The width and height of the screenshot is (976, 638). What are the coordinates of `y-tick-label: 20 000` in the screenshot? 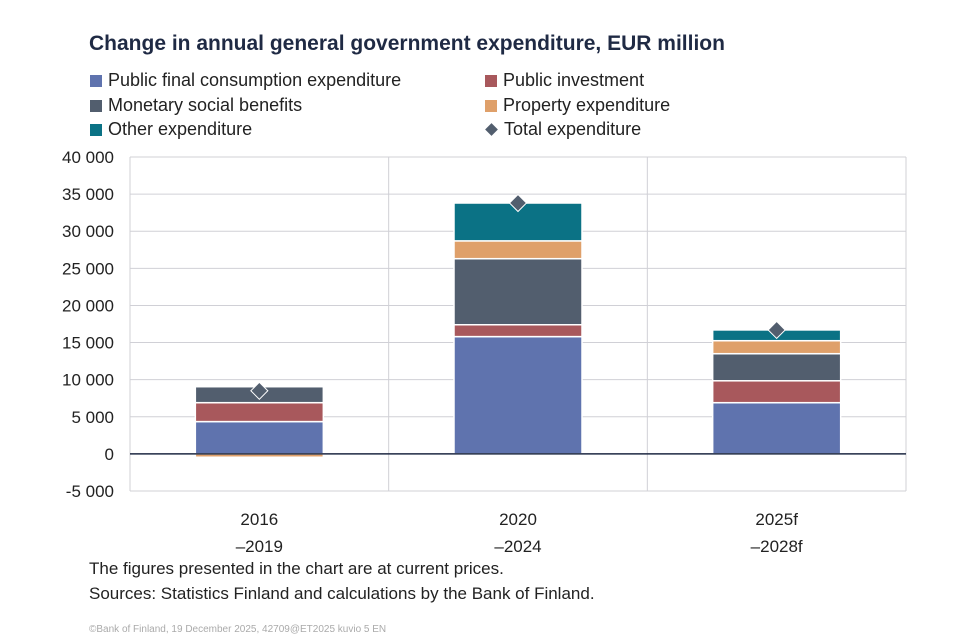 It's located at (88, 305).